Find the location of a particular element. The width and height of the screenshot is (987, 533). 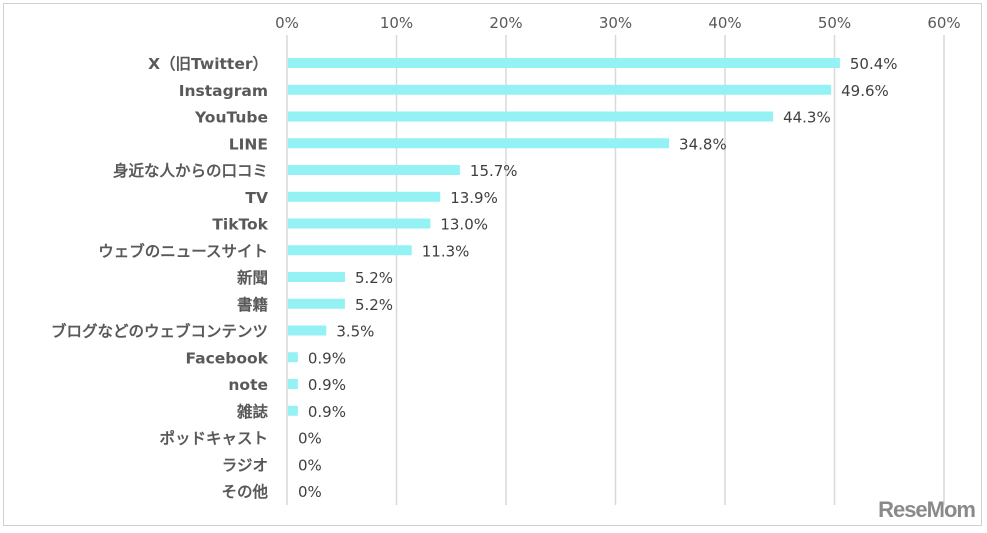

category-label: note is located at coordinates (248, 385).